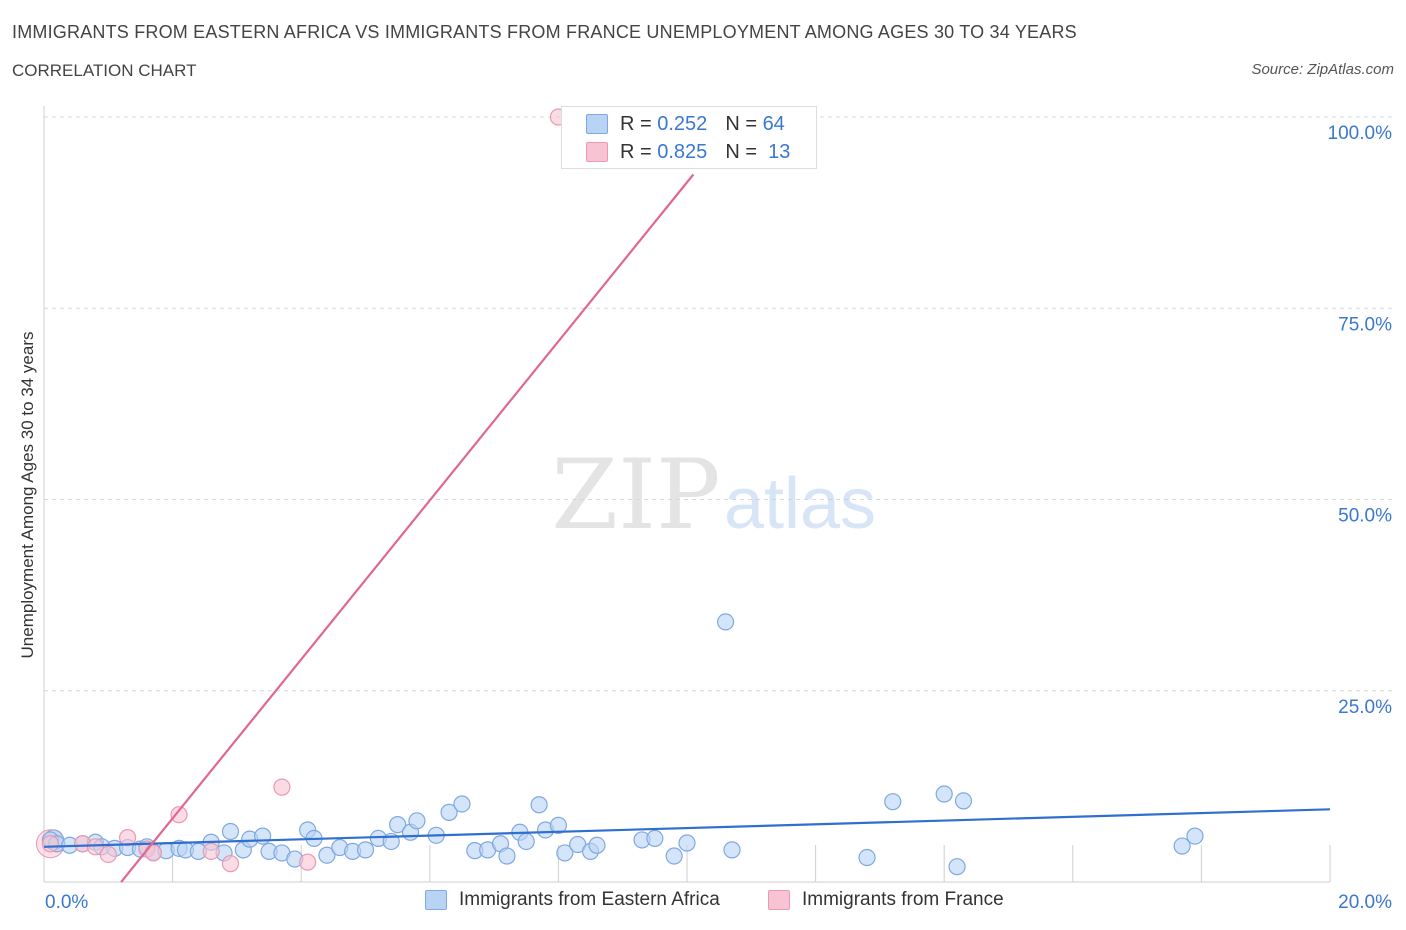  What do you see at coordinates (436, 900) in the screenshot?
I see `bottom-legend-swatch-blue` at bounding box center [436, 900].